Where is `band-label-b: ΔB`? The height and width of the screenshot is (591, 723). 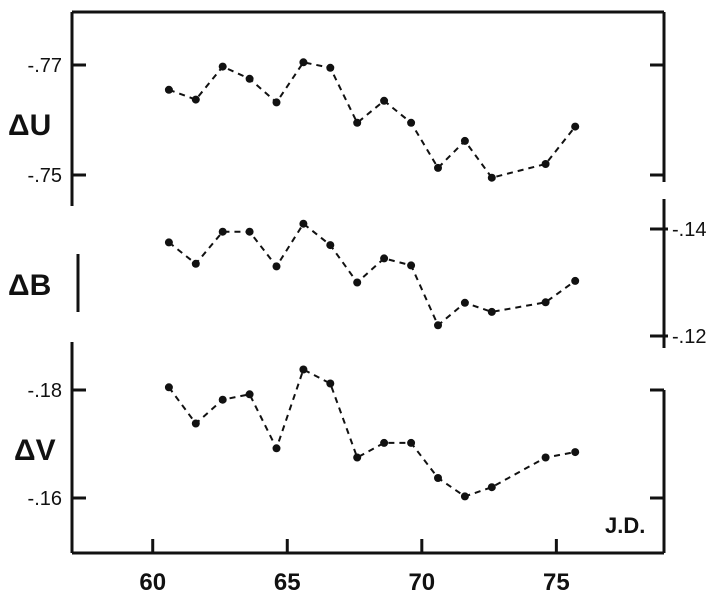 band-label-b: ΔB is located at coordinates (29, 285).